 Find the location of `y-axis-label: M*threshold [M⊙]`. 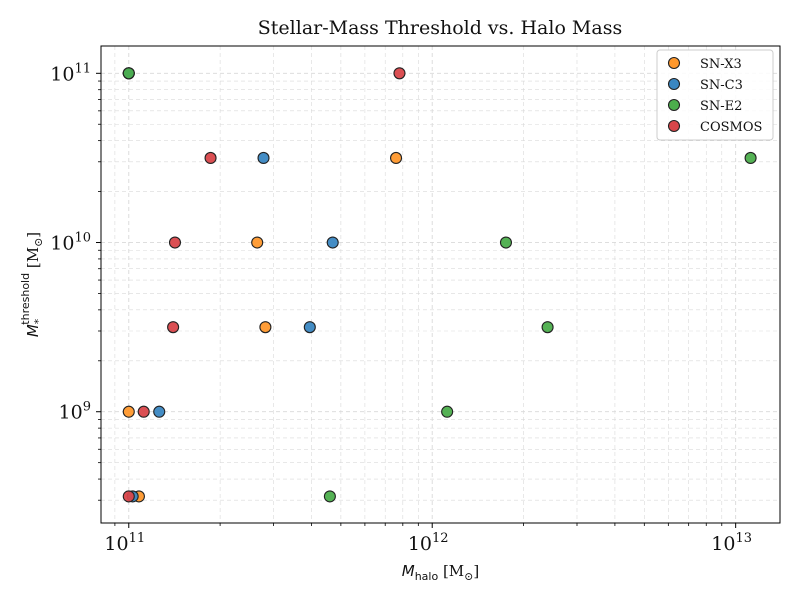

y-axis-label: M*threshold [M⊙] is located at coordinates (32, 284).